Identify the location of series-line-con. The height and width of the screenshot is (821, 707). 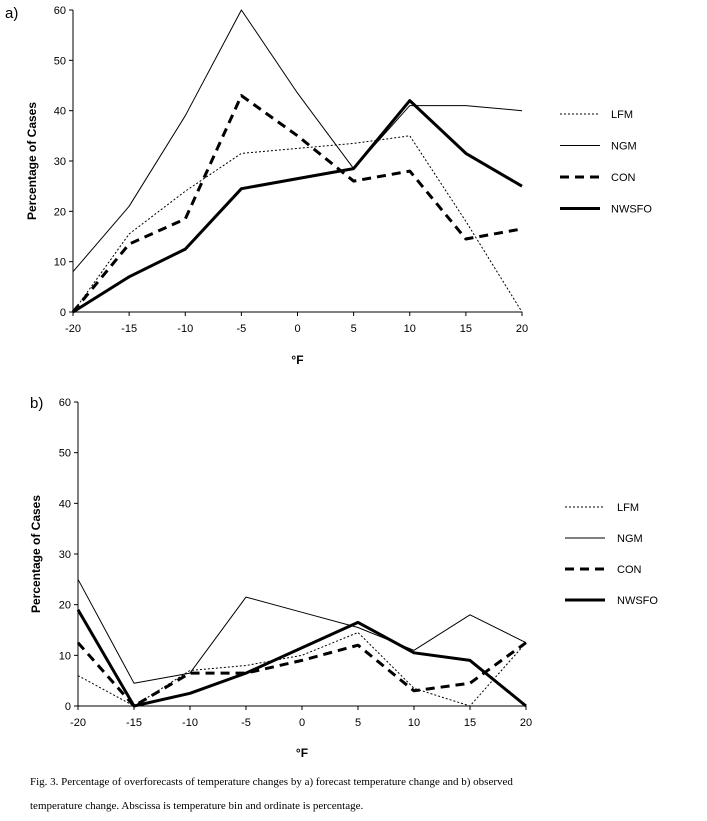
(301, 674).